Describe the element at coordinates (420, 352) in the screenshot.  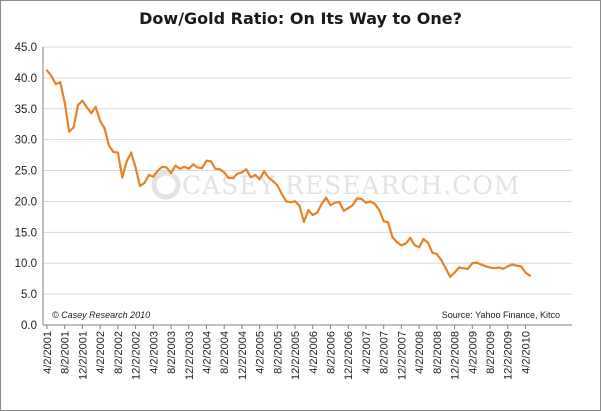
I see `x-tick-label: 4/2/2008` at that location.